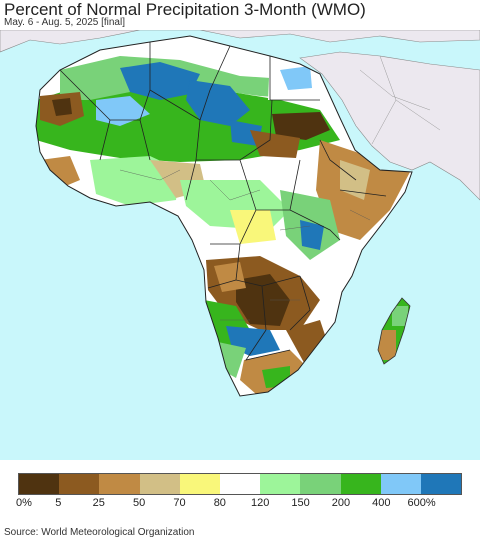 The width and height of the screenshot is (480, 540). Describe the element at coordinates (240, 504) in the screenshot. I see `precipitation-legend-labels: 0% 5 25 50 70 80 120 150 200 400 600%` at that location.